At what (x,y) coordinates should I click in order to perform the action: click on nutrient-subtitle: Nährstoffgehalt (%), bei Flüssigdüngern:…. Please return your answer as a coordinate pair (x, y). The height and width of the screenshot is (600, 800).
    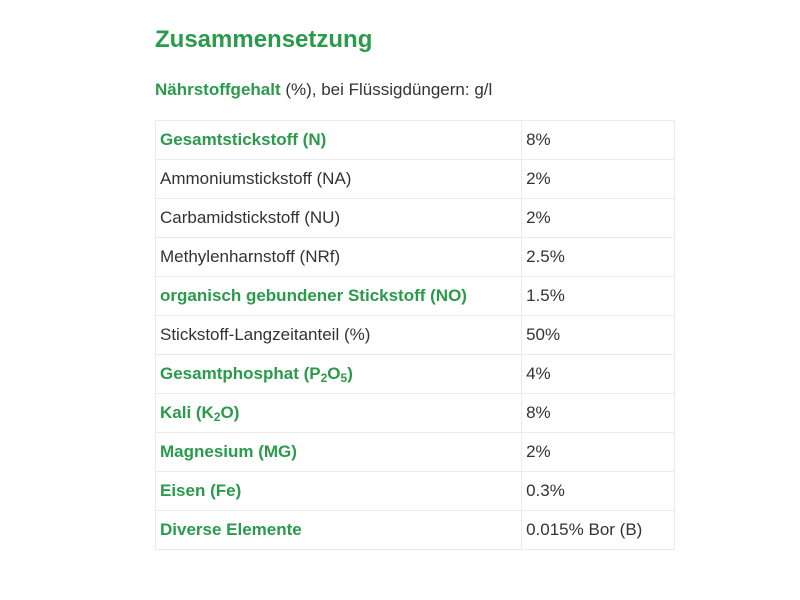
    Looking at the image, I should click on (415, 90).